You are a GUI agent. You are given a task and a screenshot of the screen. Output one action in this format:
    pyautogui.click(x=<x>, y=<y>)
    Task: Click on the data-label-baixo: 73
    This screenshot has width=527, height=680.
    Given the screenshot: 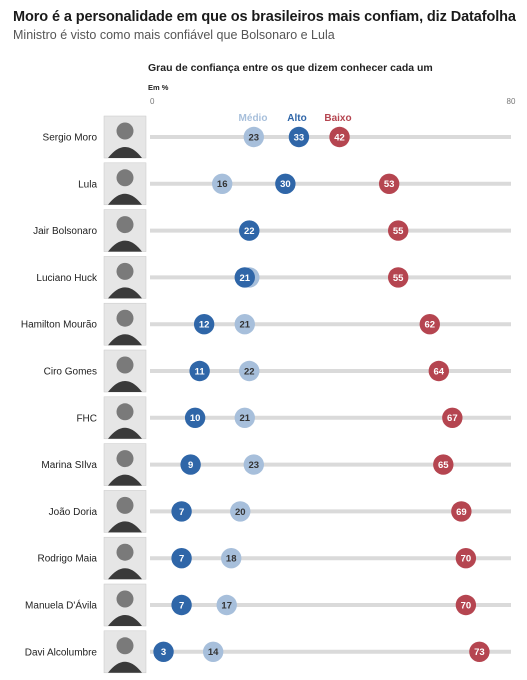 What is the action you would take?
    pyautogui.click(x=479, y=652)
    